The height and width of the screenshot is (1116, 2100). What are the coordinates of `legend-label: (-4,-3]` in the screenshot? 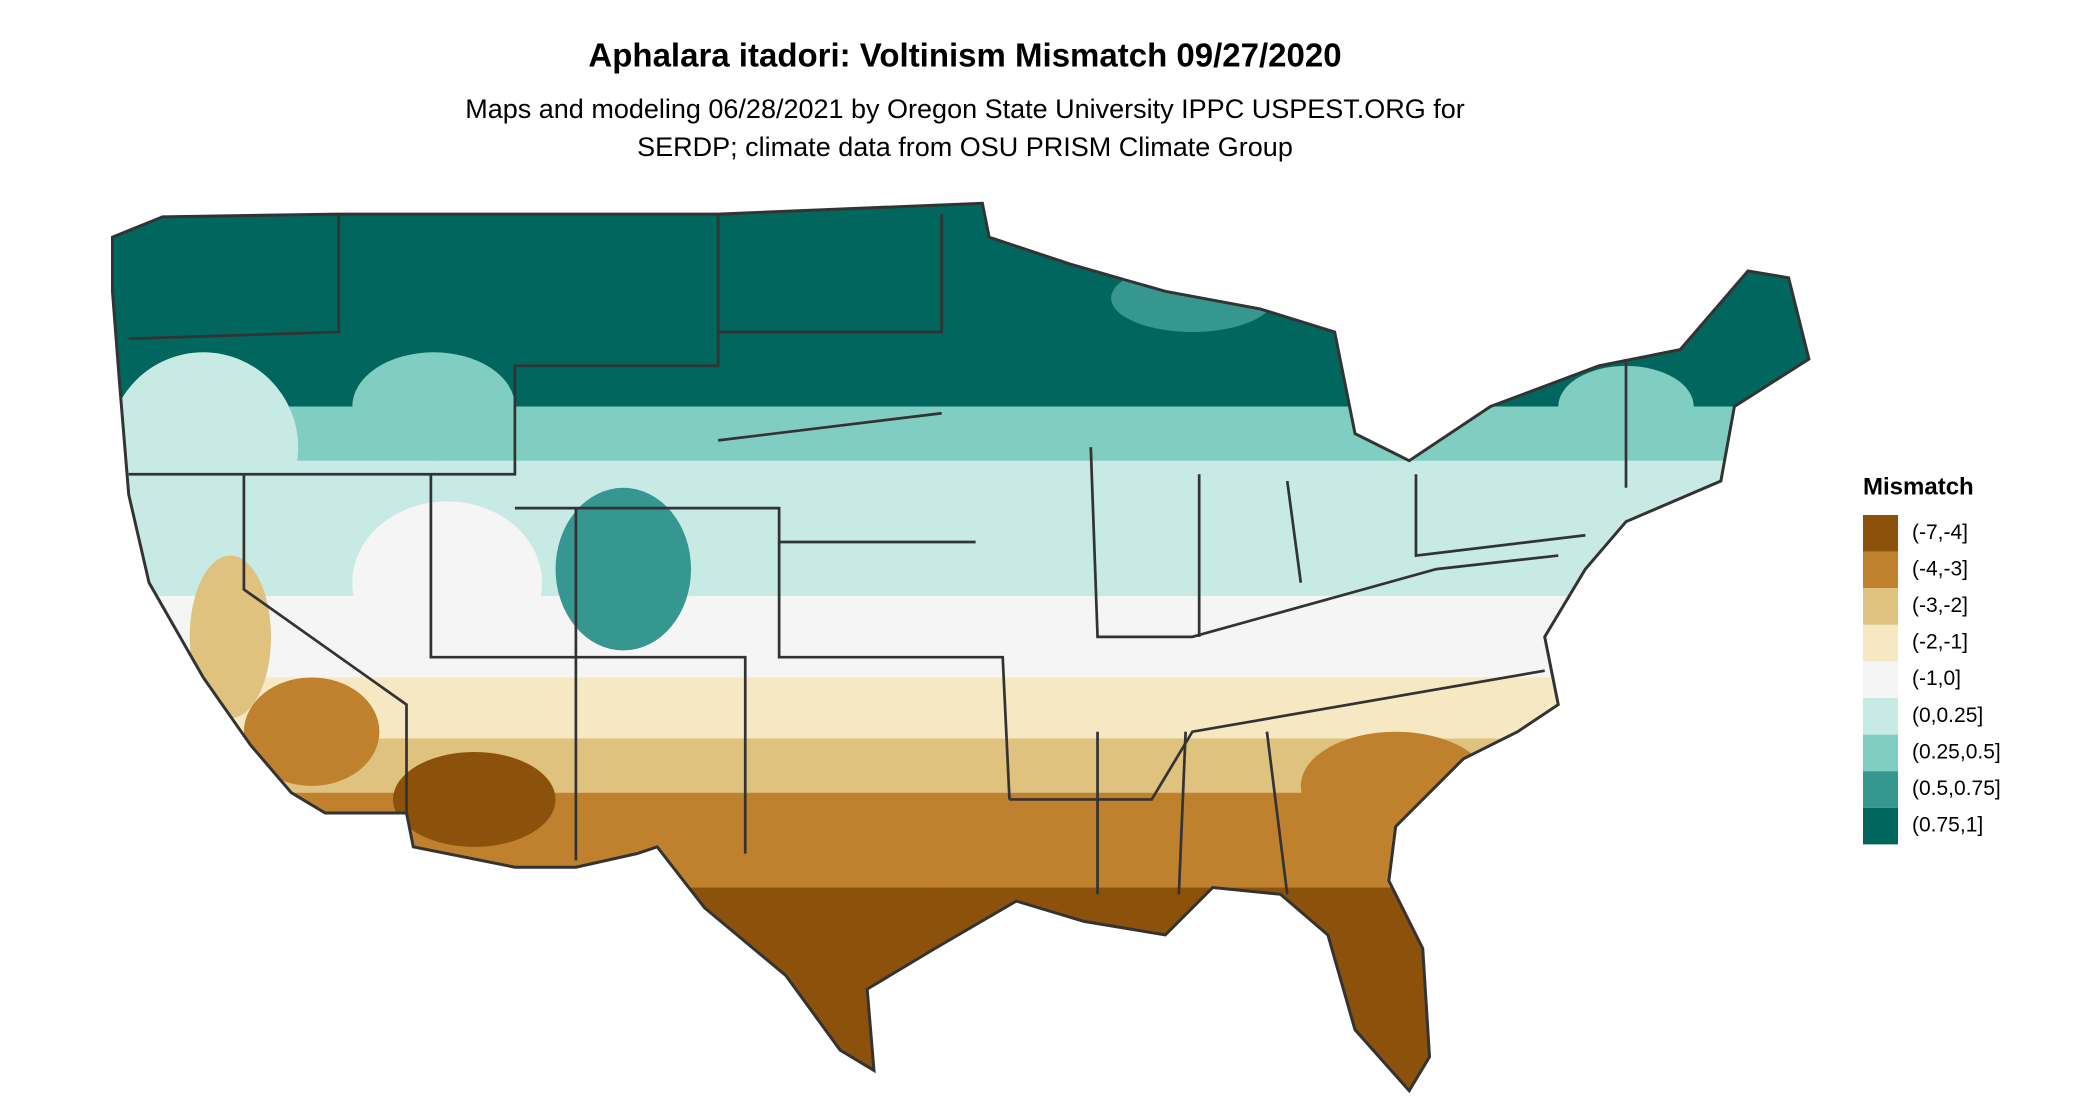 It's located at (1940, 568).